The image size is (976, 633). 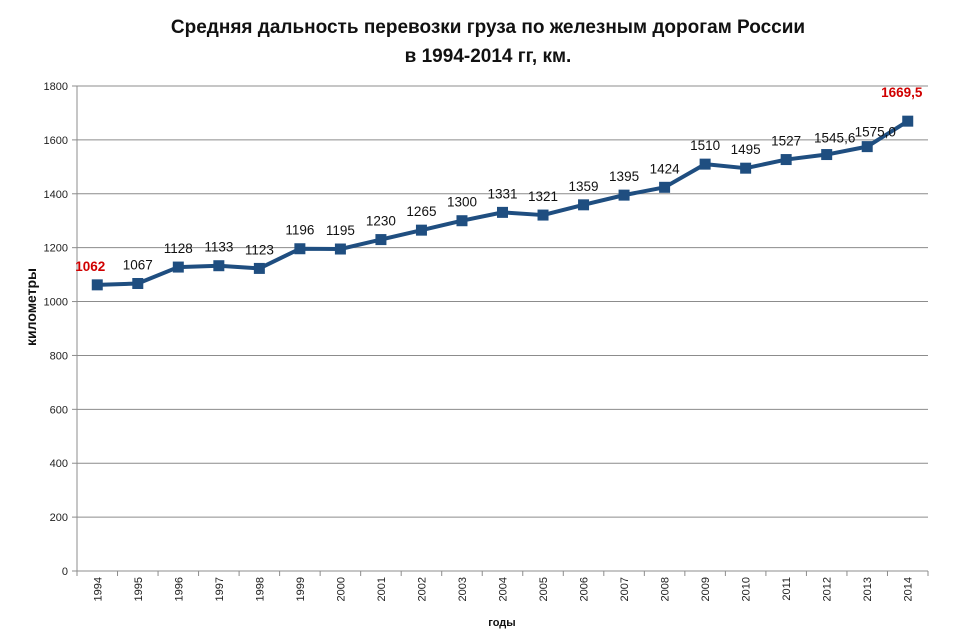 What do you see at coordinates (65, 572) in the screenshot?
I see `y-tick-label: 0` at bounding box center [65, 572].